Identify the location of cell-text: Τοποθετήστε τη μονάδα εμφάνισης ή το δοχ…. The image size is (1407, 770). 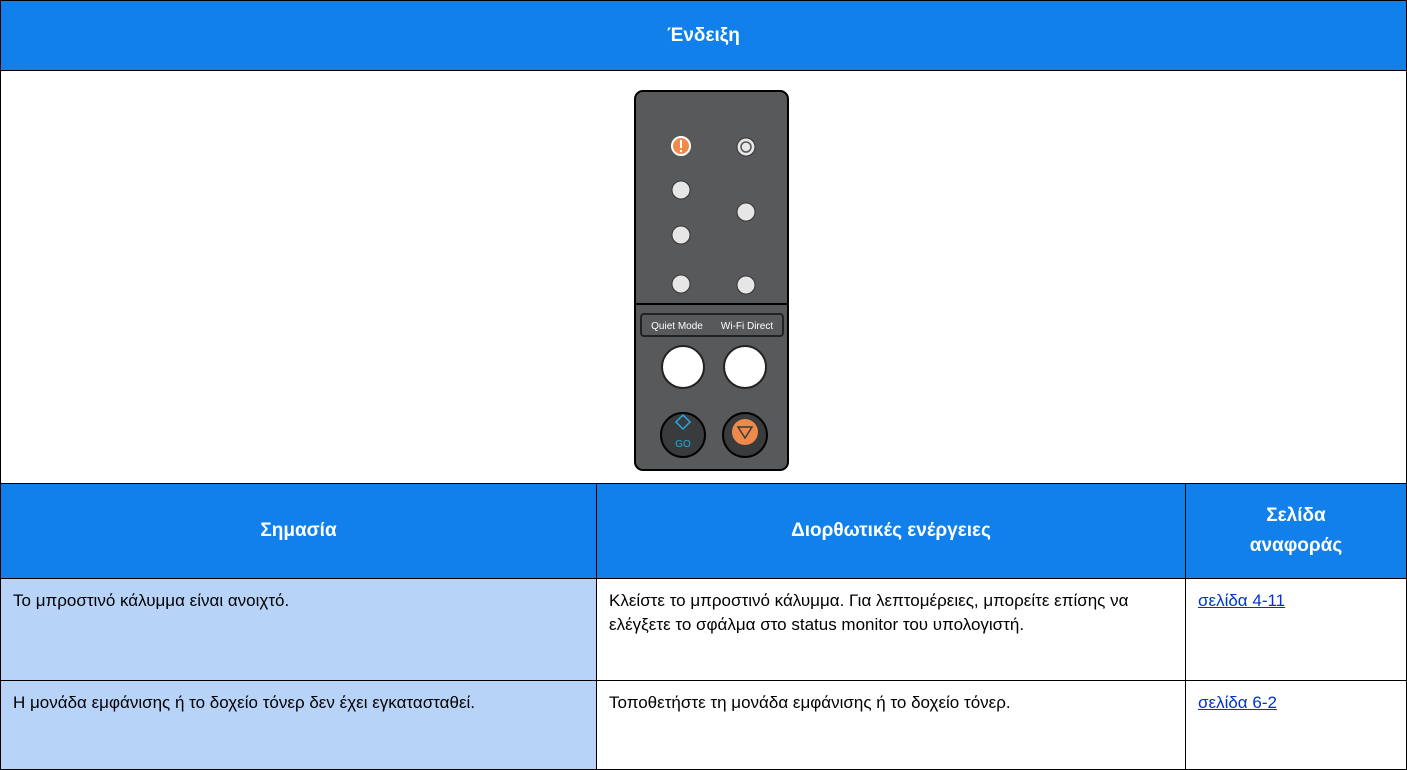
(810, 702).